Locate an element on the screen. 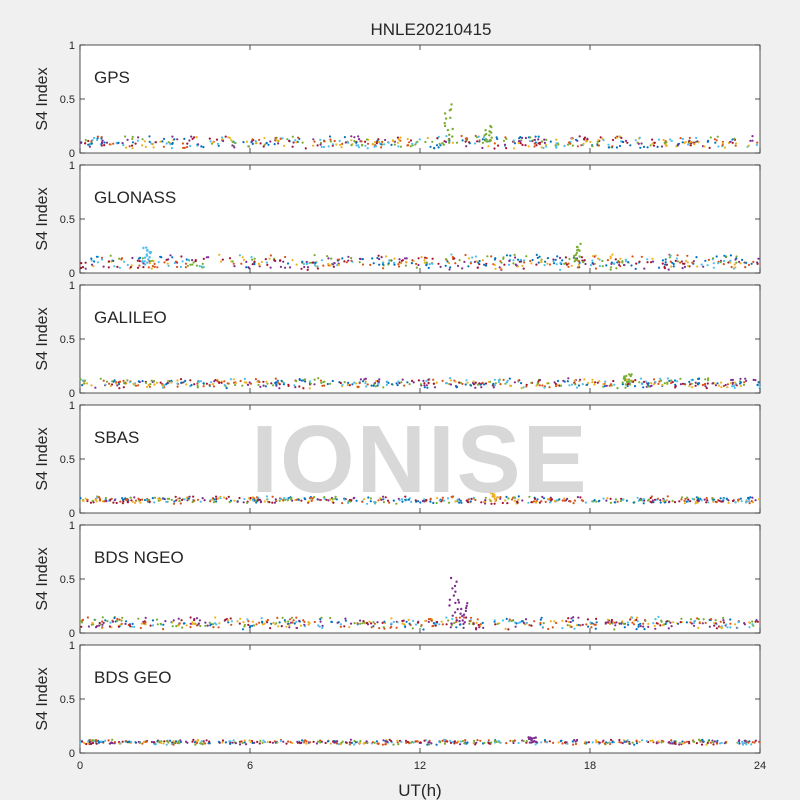  y-tick-label: 0.5 is located at coordinates (67, 460).